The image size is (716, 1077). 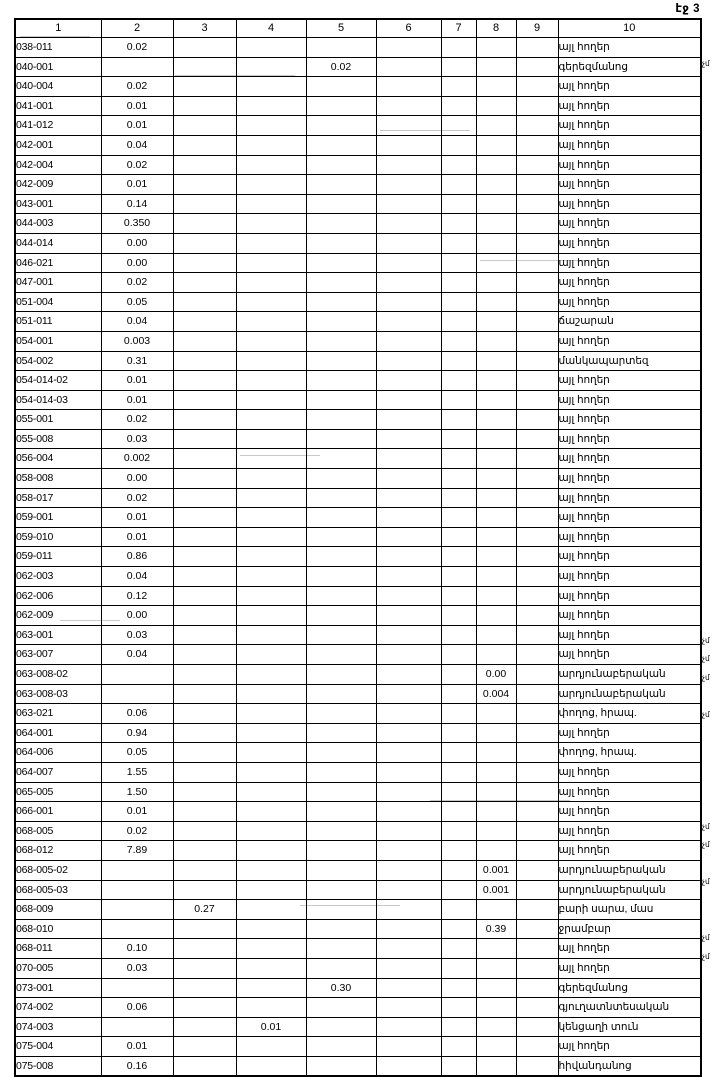 I want to click on table-row: 073-001 0.30 գերեզմանոց, so click(x=358, y=988).